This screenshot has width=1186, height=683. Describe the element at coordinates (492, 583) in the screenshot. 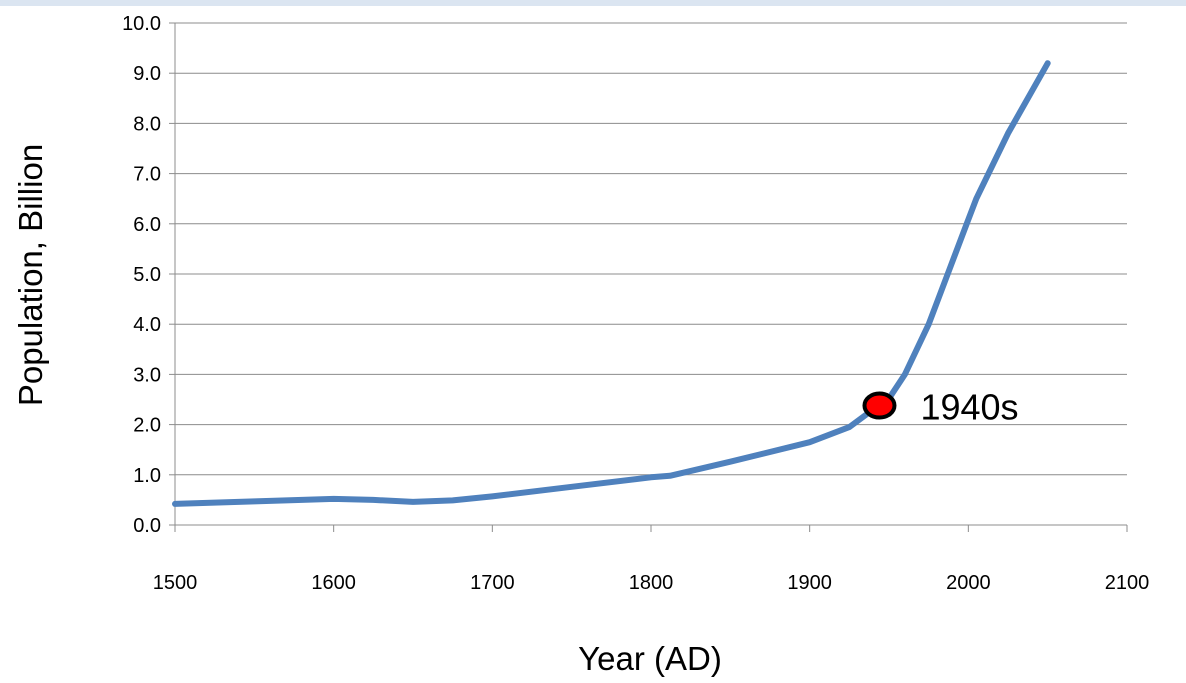

I see `x-tick-label: 1700` at that location.